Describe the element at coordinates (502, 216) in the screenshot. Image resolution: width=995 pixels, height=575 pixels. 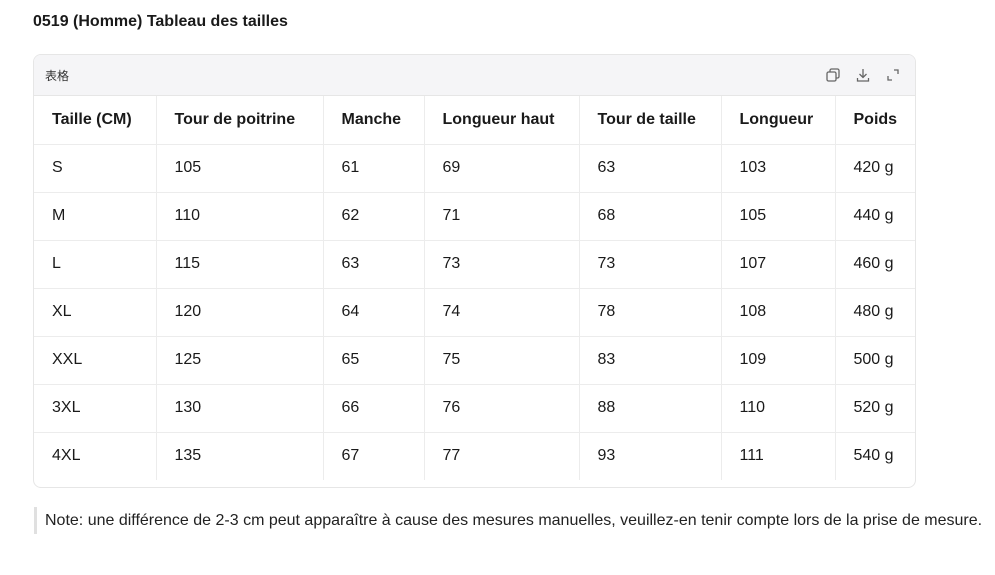
I see `table-cell: 71` at that location.